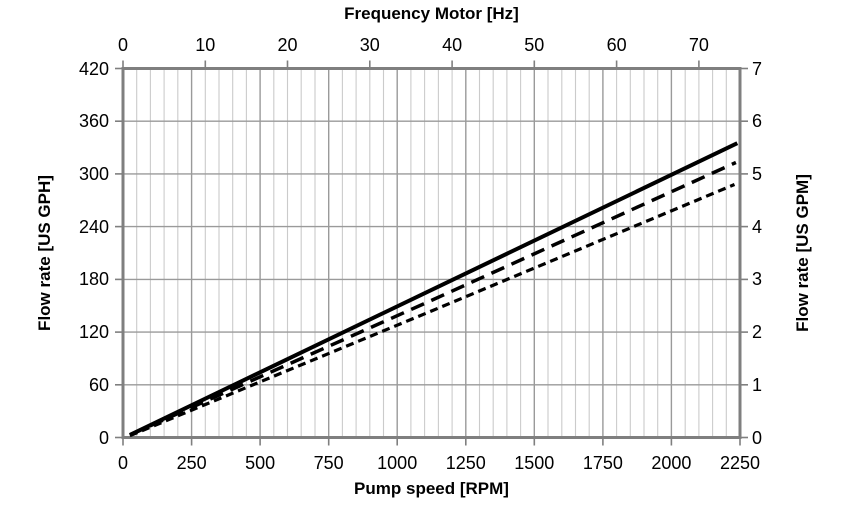  What do you see at coordinates (287, 45) in the screenshot?
I see `top-axis-tick-label: 20` at bounding box center [287, 45].